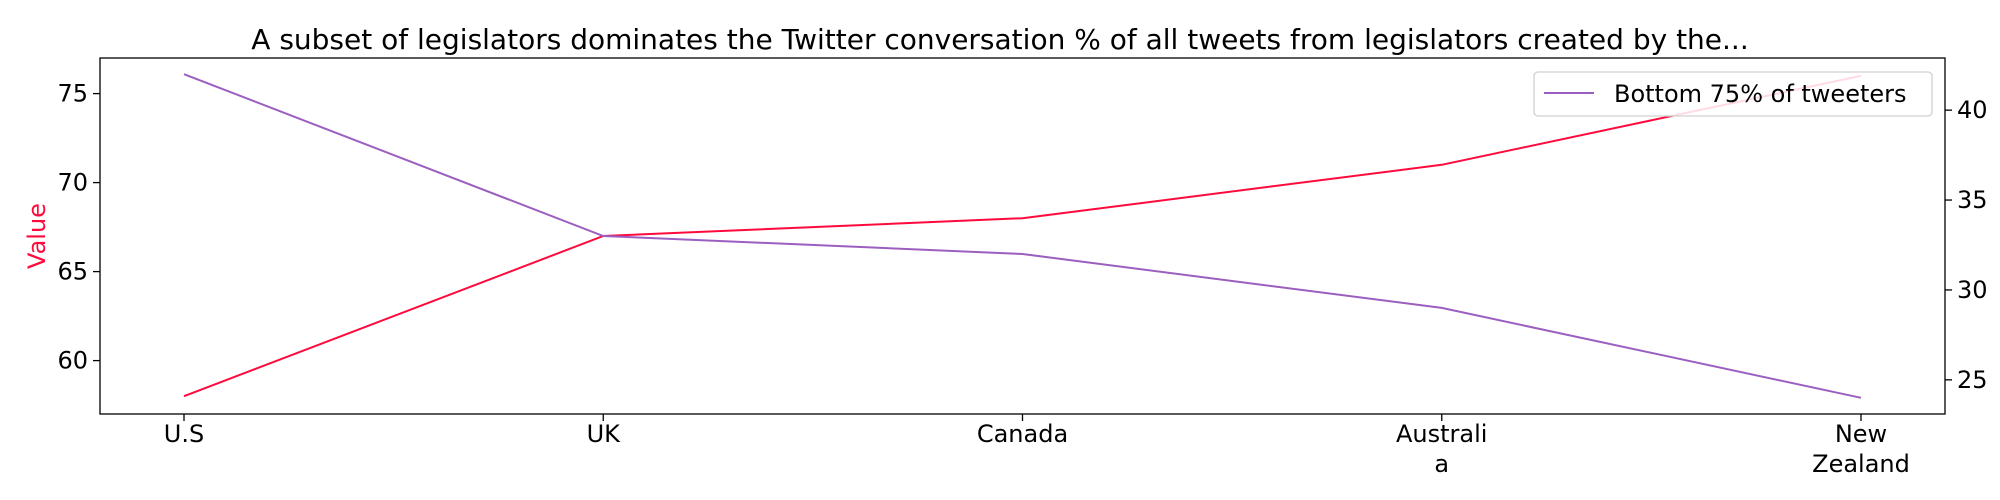 The width and height of the screenshot is (2000, 500). I want to click on y-tick-label-right: 25, so click(1972, 380).